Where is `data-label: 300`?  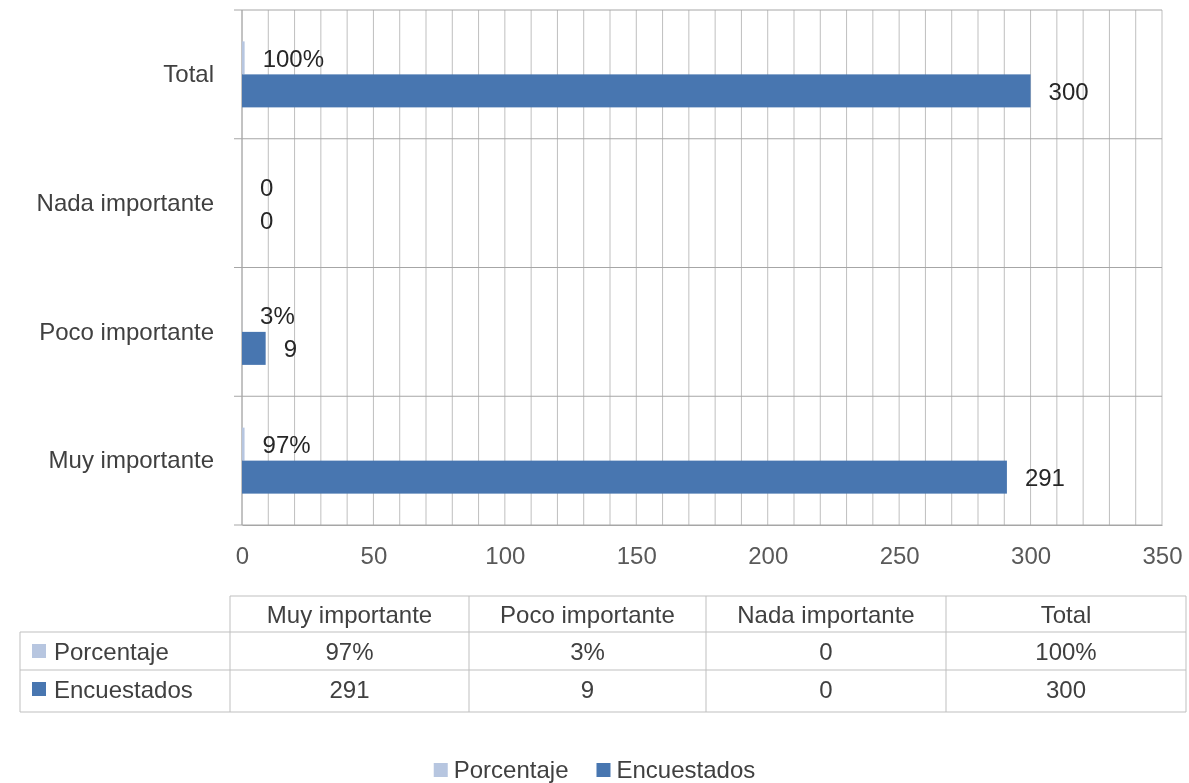
data-label: 300 is located at coordinates (1068, 91).